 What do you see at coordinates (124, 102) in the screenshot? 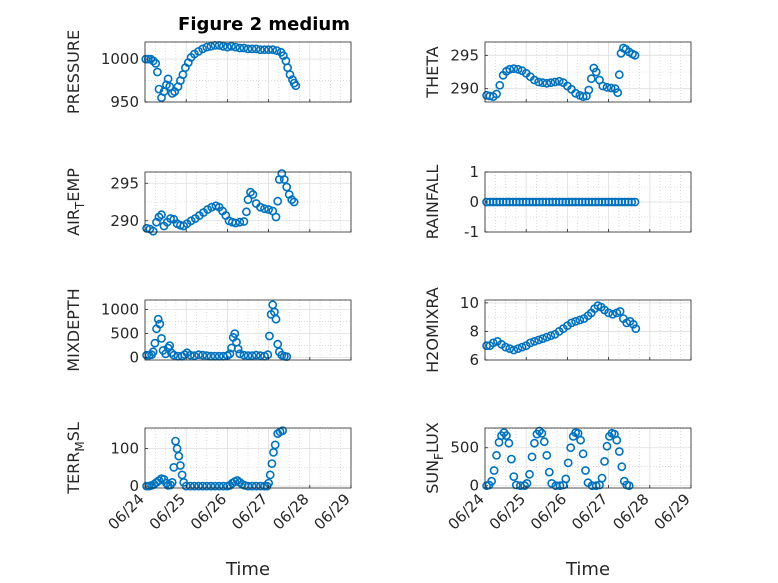
I see `y-tick-label: 950` at bounding box center [124, 102].